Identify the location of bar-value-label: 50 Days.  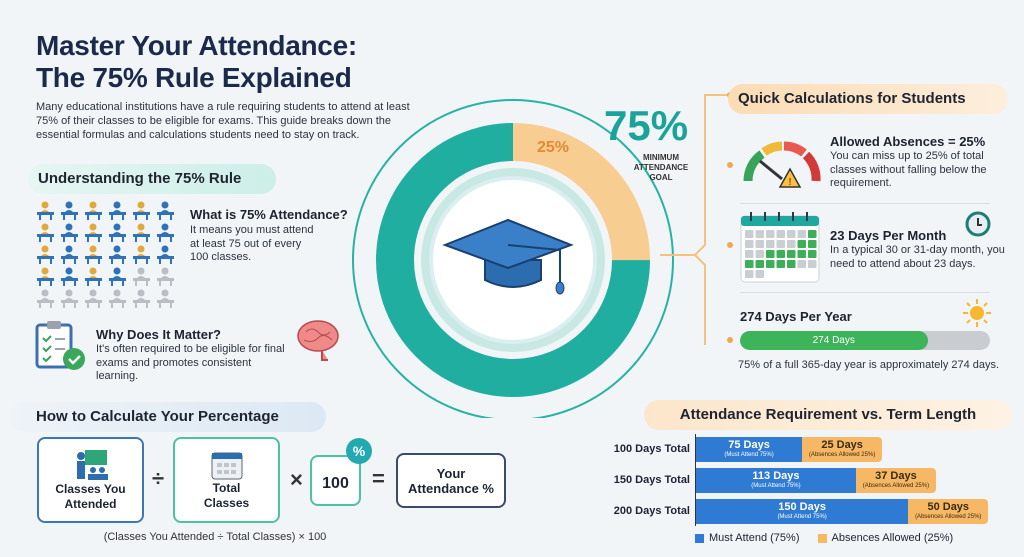
(948, 506).